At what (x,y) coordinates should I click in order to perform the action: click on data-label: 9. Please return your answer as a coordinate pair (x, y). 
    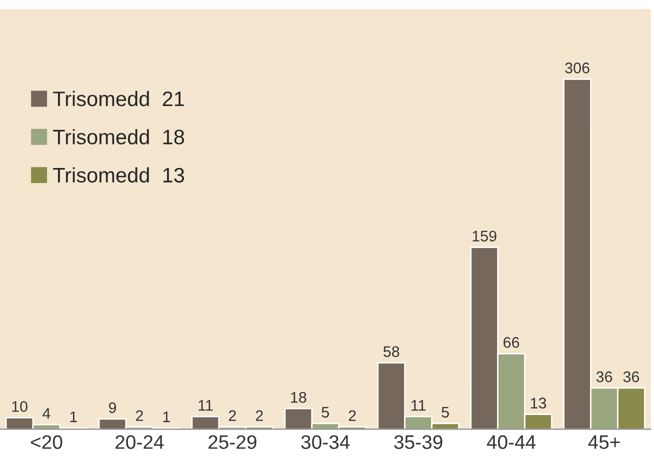
    Looking at the image, I should click on (112, 408).